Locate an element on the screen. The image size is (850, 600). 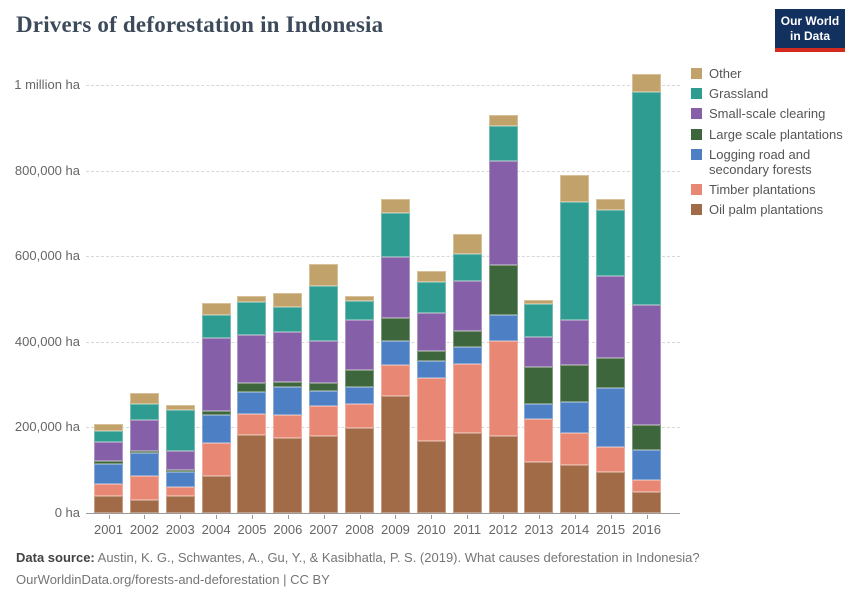
legend-item-timber-plantations: Timber plantations is located at coordinates (769, 189).